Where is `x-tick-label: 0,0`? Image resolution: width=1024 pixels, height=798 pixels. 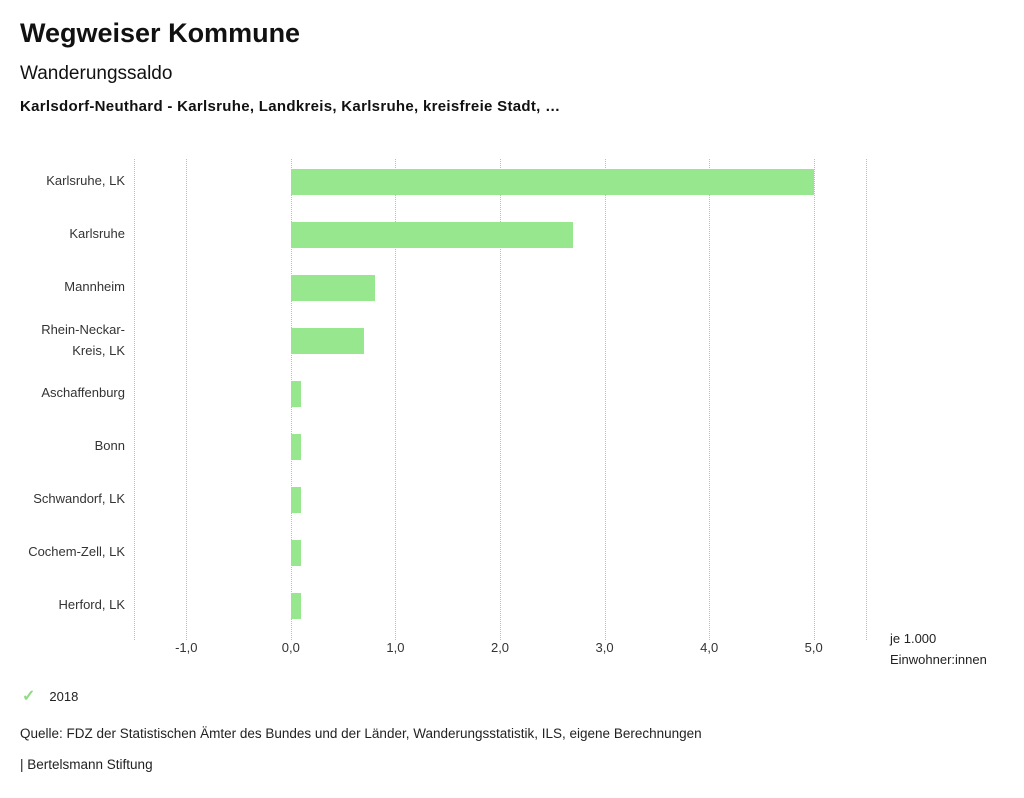
x-tick-label: 0,0 is located at coordinates (290, 647).